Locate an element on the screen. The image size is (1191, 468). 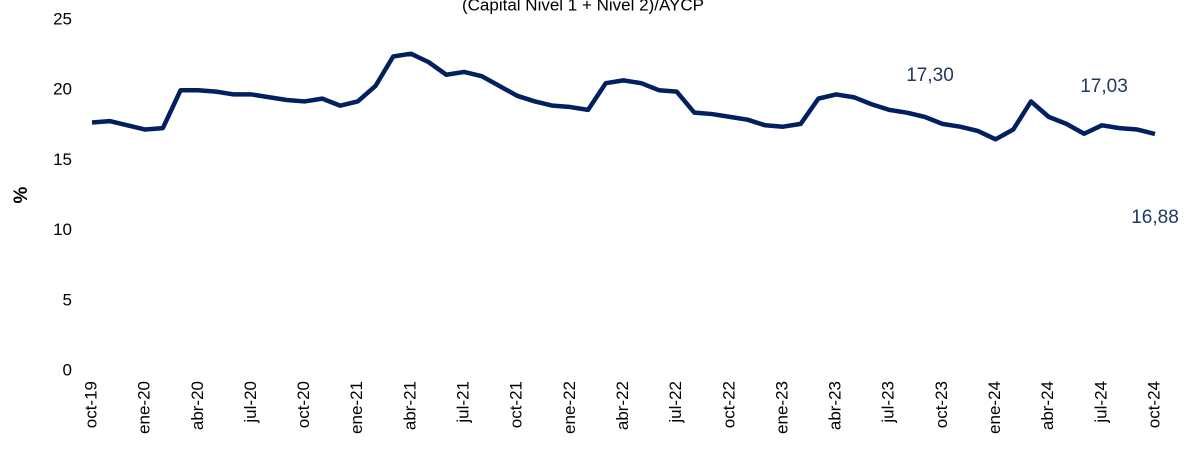
chart-title: (Capital Nivel 1 + Nivel 2)/AYCP is located at coordinates (583, 7).